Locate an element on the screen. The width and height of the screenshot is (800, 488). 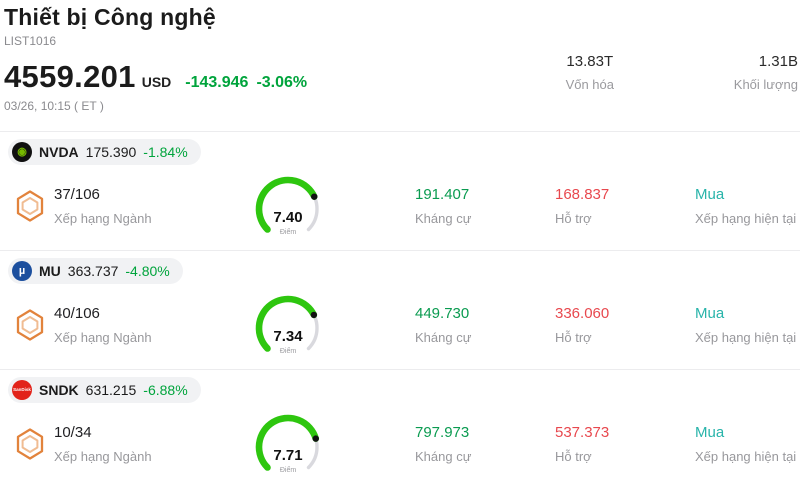
nvda-logo-icon: ◉ is located at coordinates (22, 152).